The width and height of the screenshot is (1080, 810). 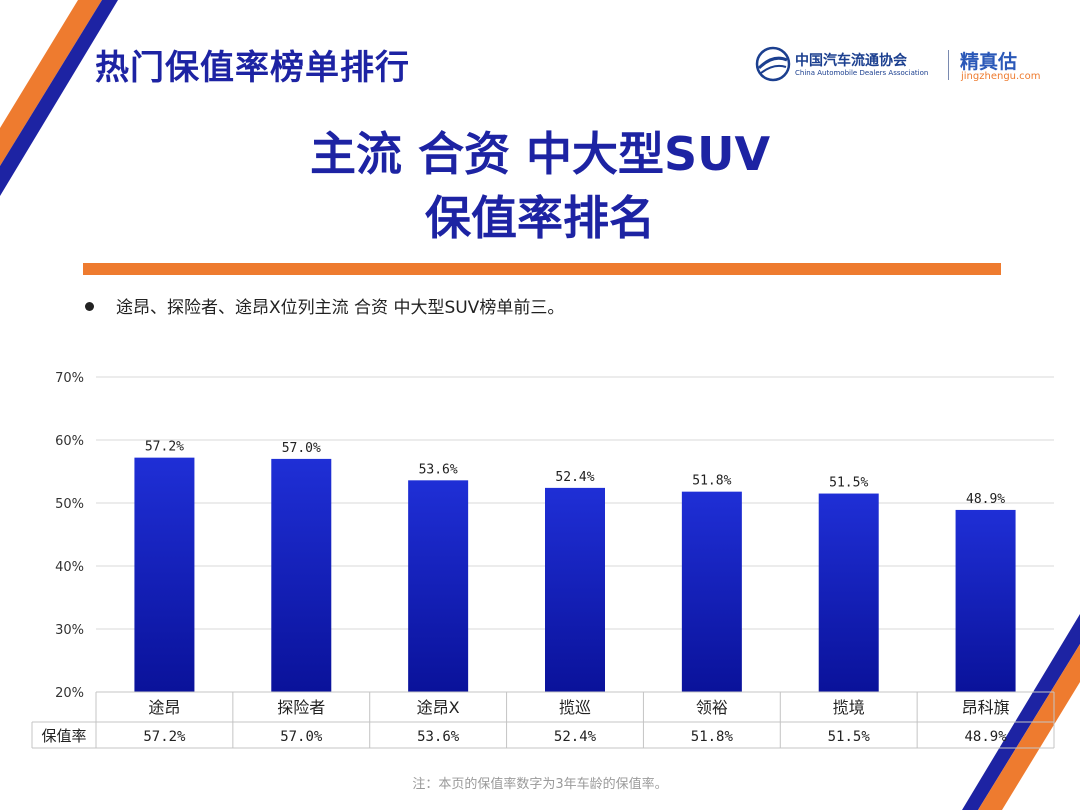 What do you see at coordinates (540, 218) in the screenshot?
I see `main-title-line-2: 保值率排名` at bounding box center [540, 218].